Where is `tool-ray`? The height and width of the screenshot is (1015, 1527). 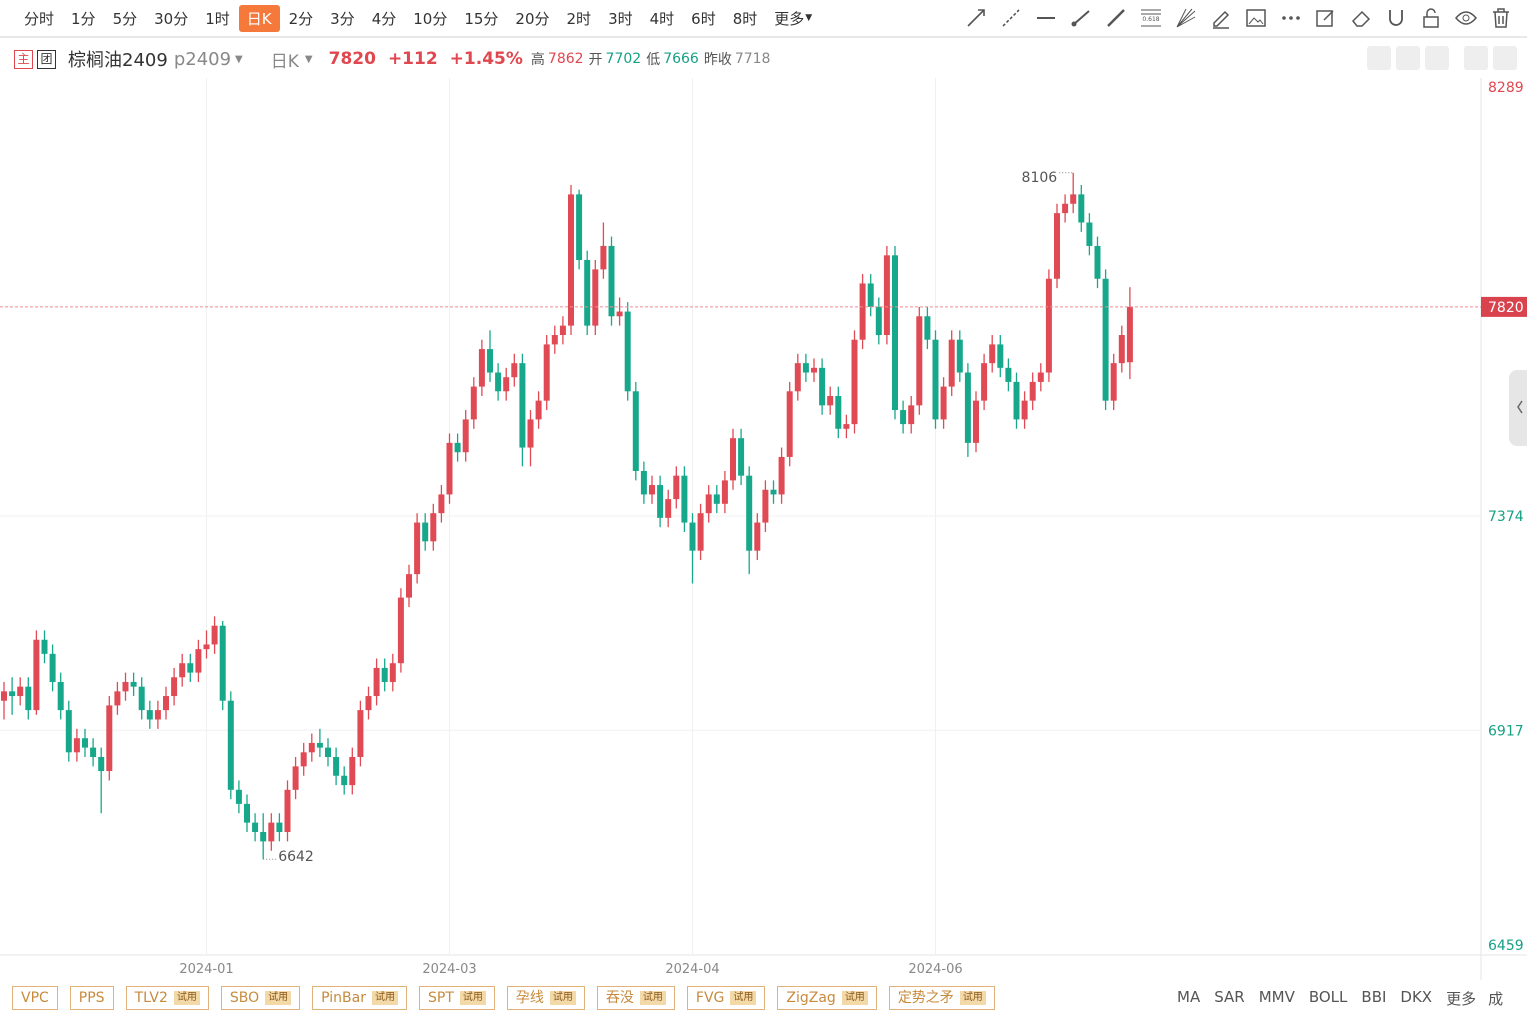 tool-ray is located at coordinates (976, 18).